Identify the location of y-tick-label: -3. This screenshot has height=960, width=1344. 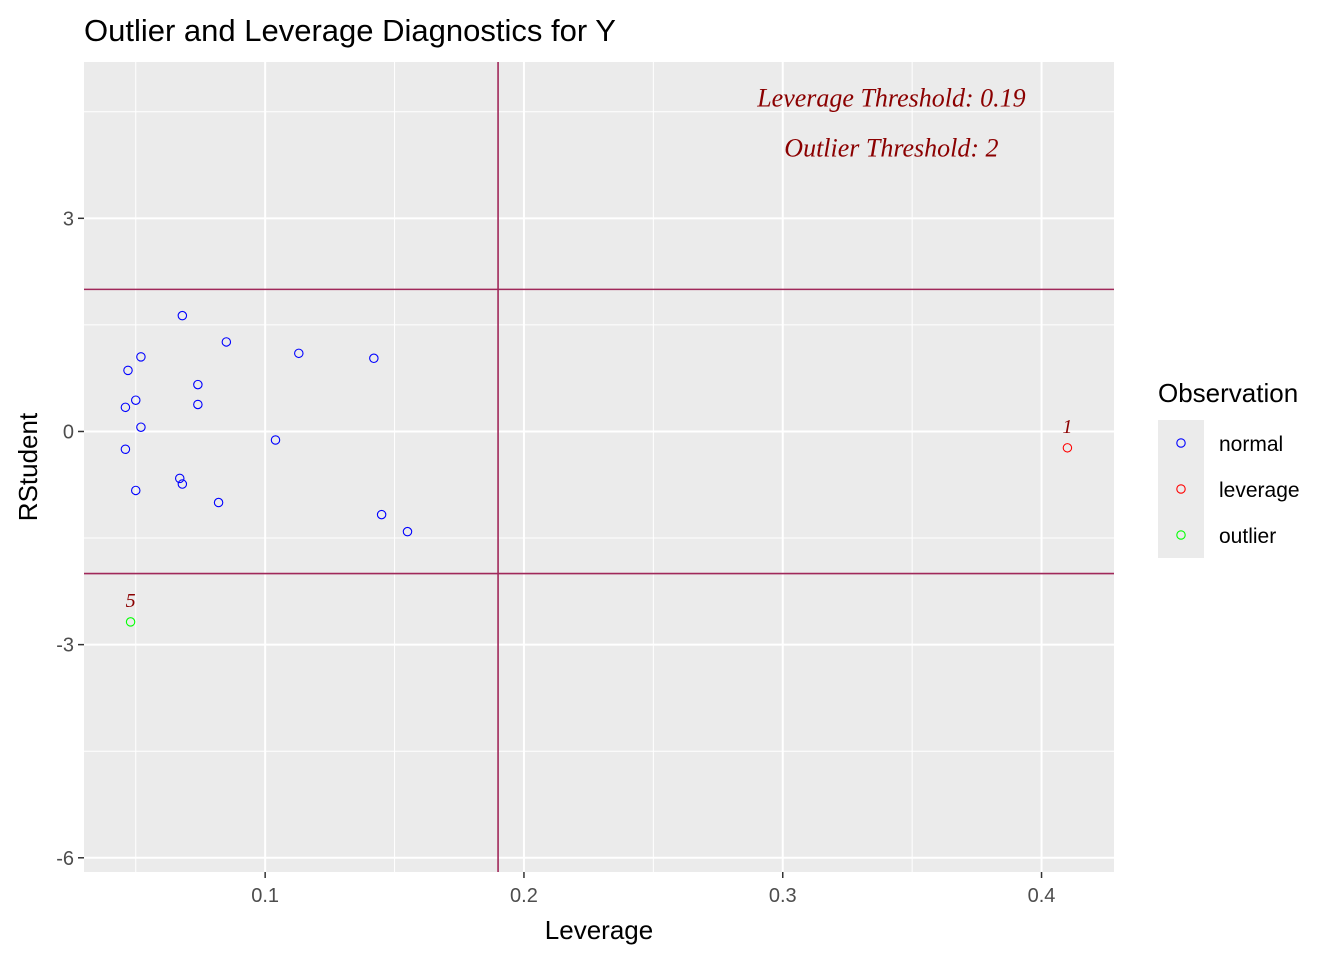
(65, 646).